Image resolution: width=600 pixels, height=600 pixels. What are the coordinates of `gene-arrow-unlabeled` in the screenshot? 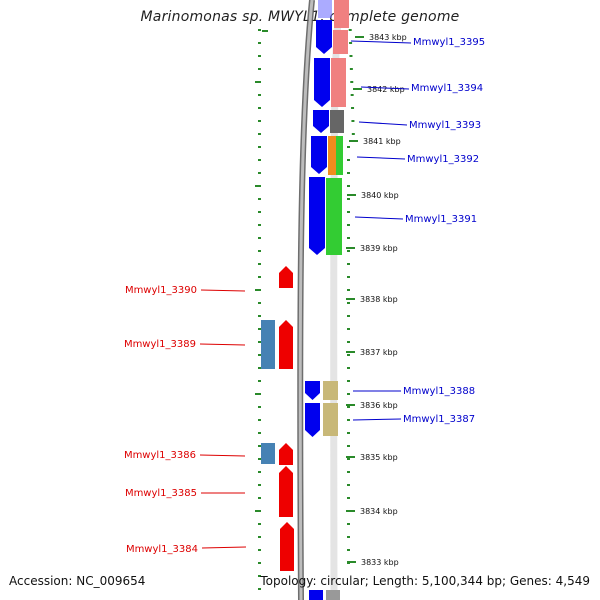 It's located at (325, 9).